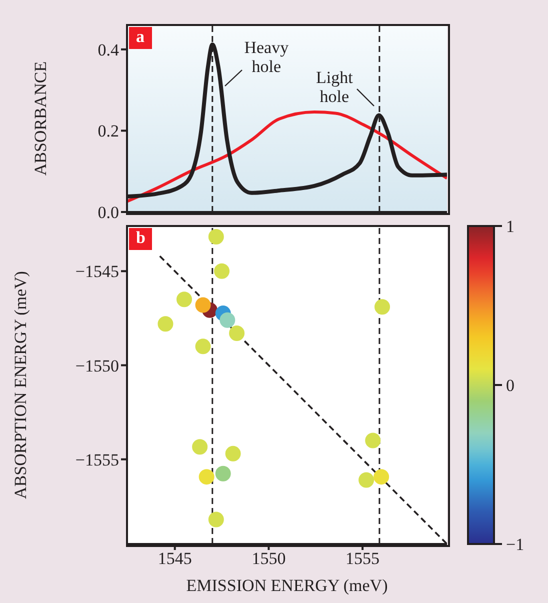 Image resolution: width=548 pixels, height=603 pixels. Describe the element at coordinates (108, 212) in the screenshot. I see `y-tick-label: 0.0` at that location.